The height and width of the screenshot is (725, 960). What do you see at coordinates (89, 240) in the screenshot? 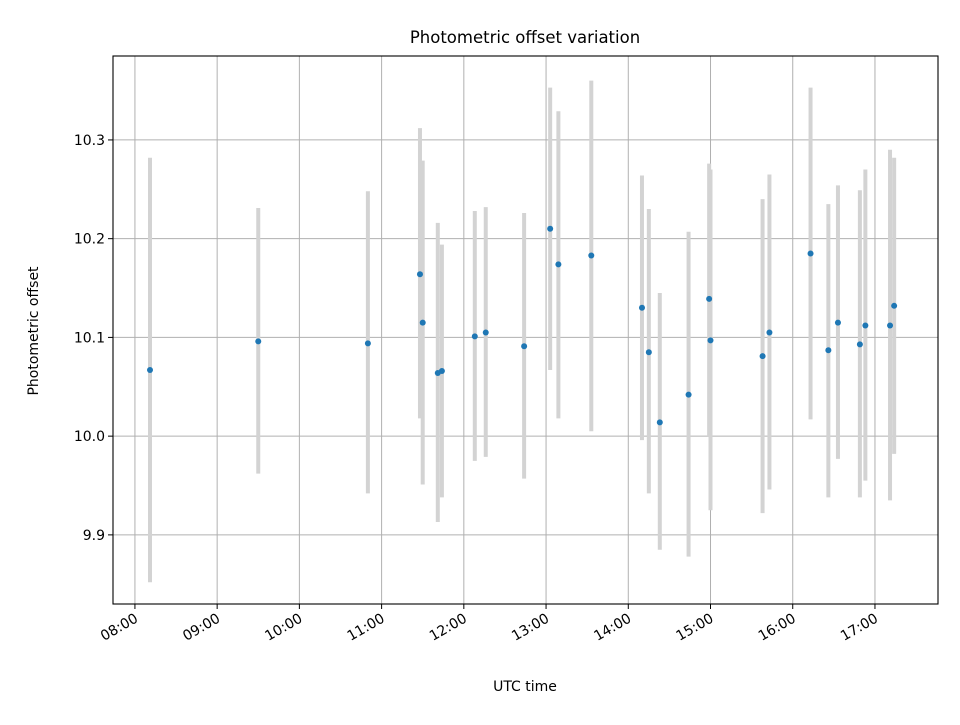
I see `y-tick-label: 10.2` at bounding box center [89, 240].